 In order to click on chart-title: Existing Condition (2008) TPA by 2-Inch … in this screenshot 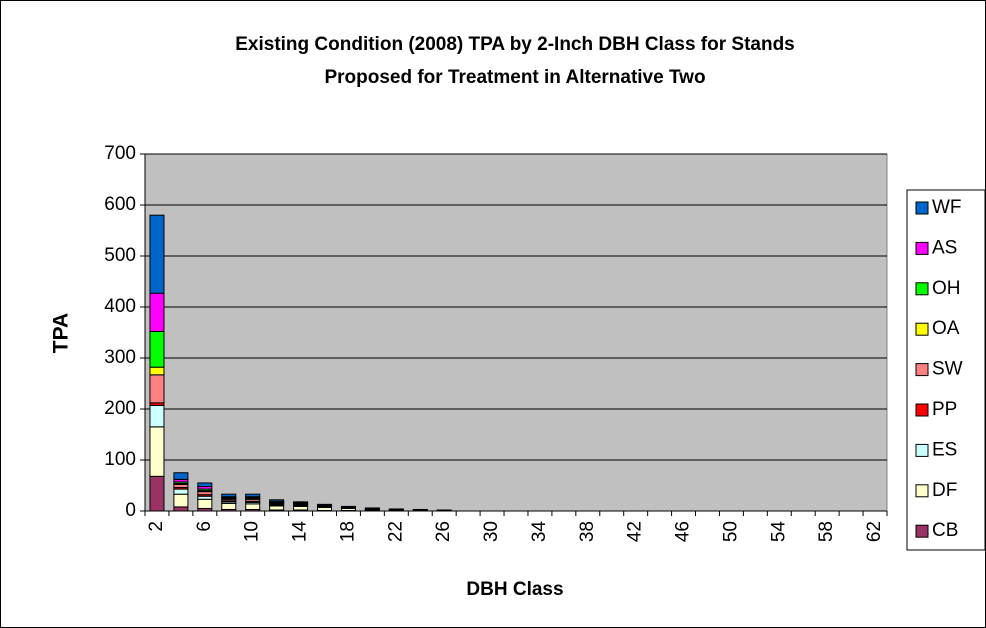, I will do `click(515, 44)`.